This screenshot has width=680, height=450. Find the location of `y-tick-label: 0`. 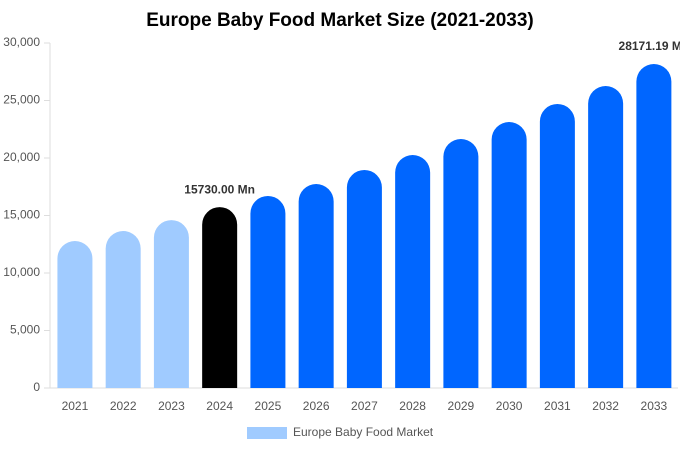

y-tick-label: 0 is located at coordinates (36, 387).